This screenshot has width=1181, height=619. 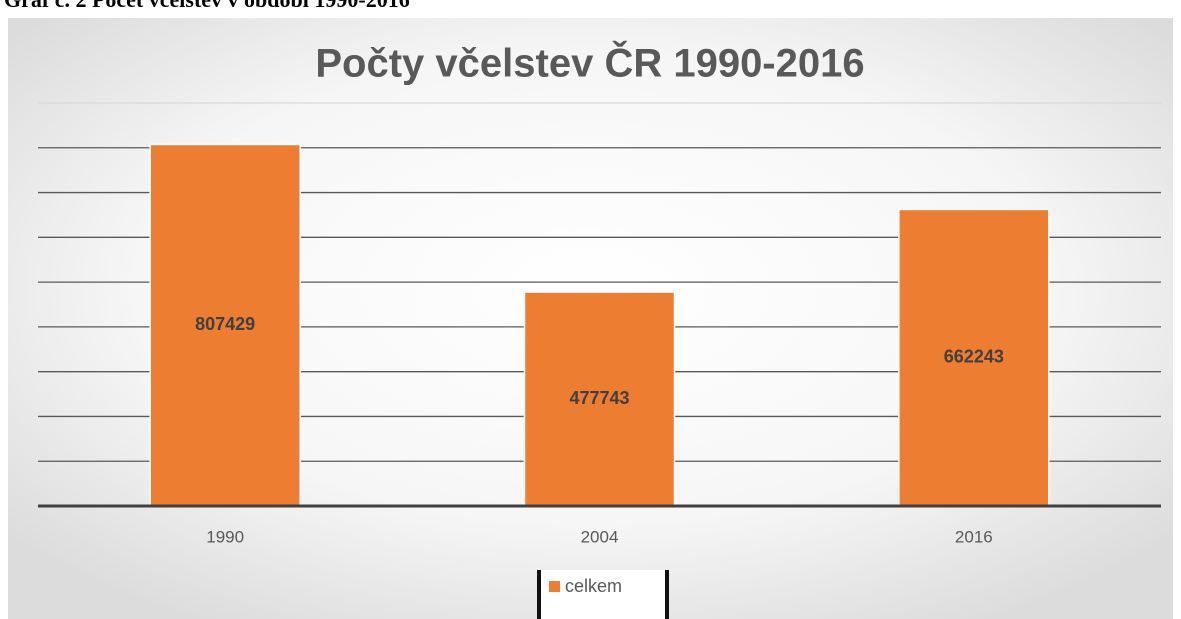 I want to click on x-tick-label: 2016, so click(x=974, y=536).